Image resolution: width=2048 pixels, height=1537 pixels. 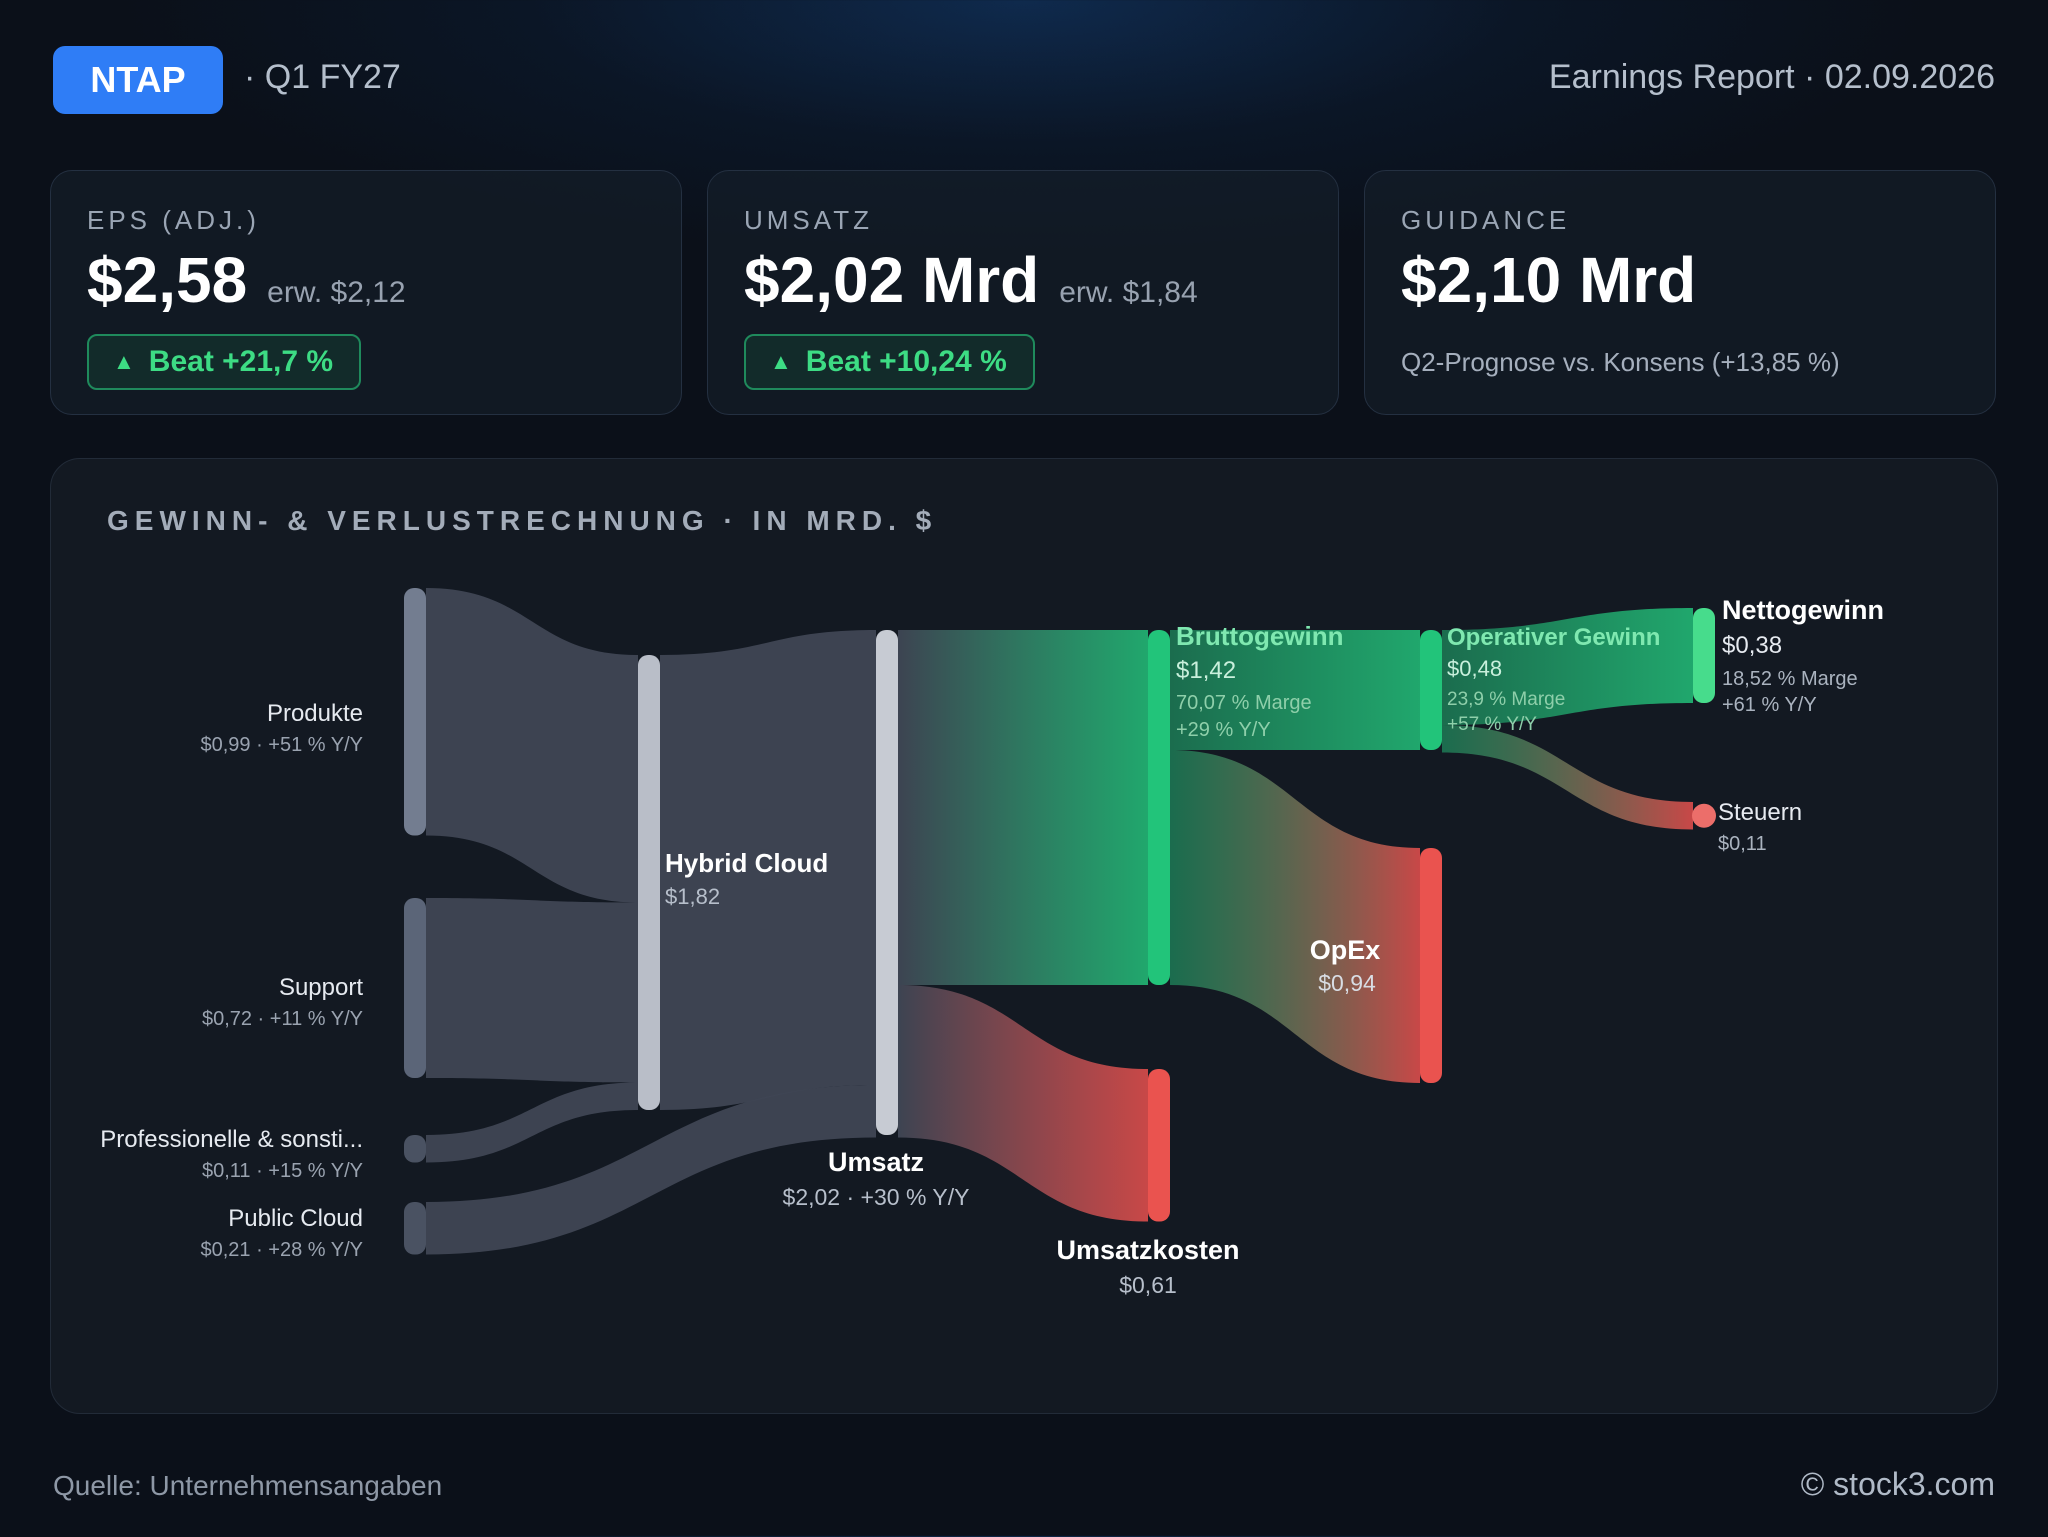 What do you see at coordinates (321, 987) in the screenshot?
I see `node-label-support: Support` at bounding box center [321, 987].